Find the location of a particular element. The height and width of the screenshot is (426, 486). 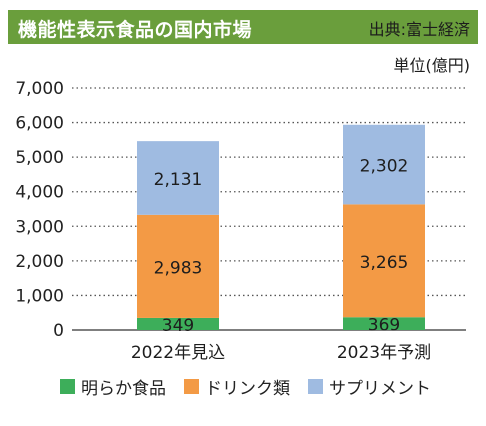

legend-label-1: 明らか食品 is located at coordinates (123, 388).